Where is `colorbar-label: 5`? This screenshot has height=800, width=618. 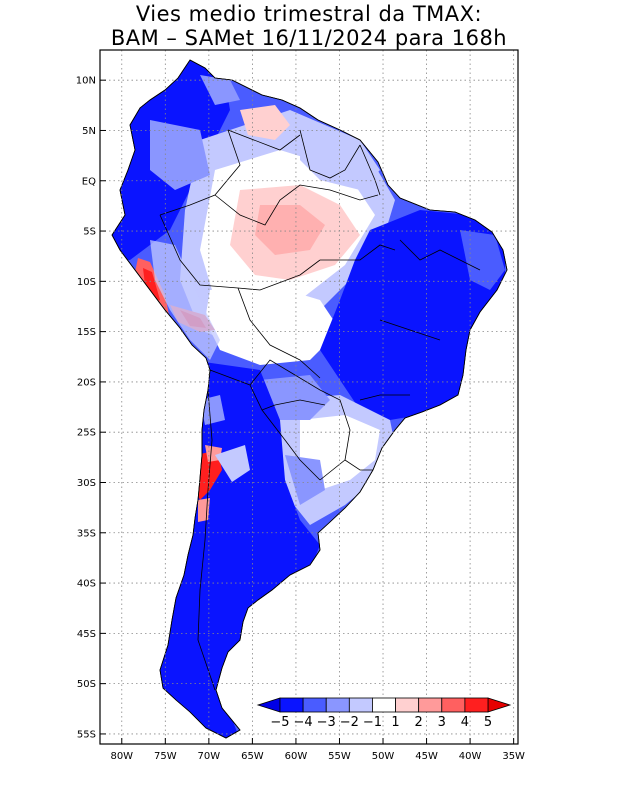 colorbar-label: 5 is located at coordinates (488, 722).